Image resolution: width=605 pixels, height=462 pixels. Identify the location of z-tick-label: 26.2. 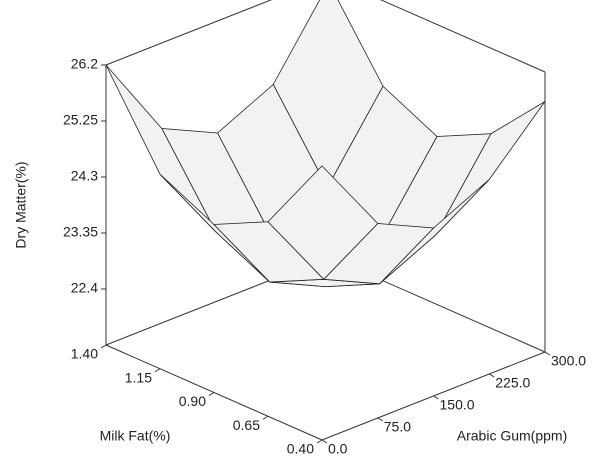
(84, 64).